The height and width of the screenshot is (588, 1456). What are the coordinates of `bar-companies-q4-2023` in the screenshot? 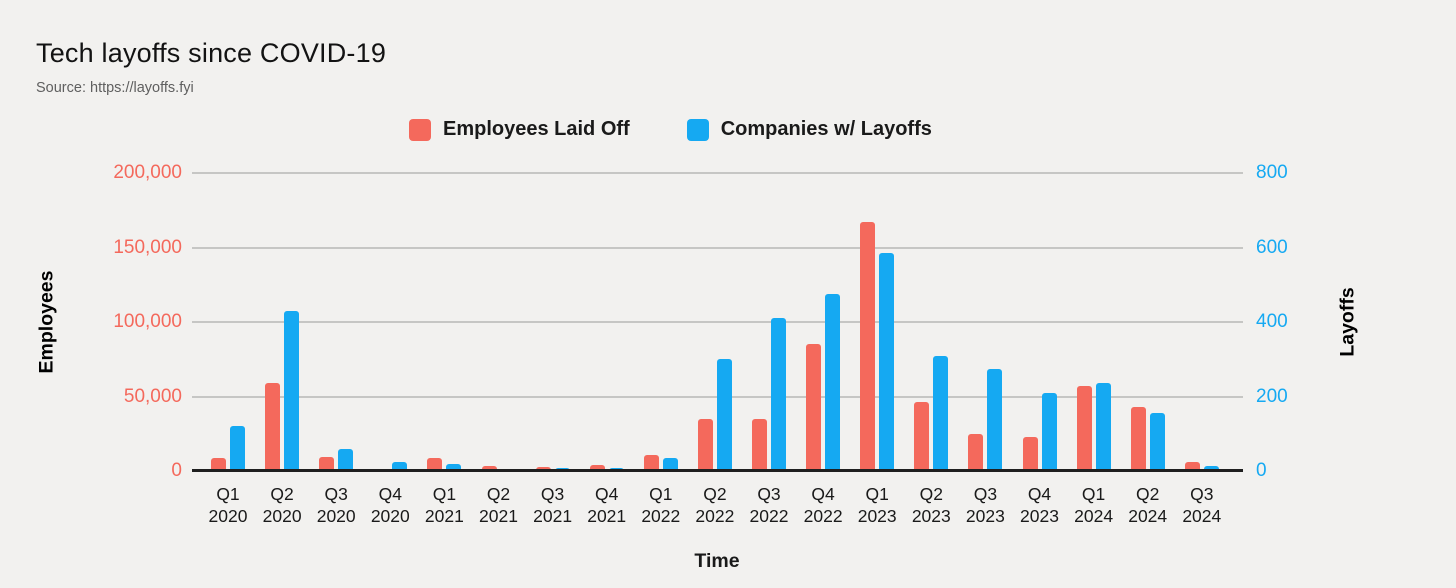 It's located at (1049, 431).